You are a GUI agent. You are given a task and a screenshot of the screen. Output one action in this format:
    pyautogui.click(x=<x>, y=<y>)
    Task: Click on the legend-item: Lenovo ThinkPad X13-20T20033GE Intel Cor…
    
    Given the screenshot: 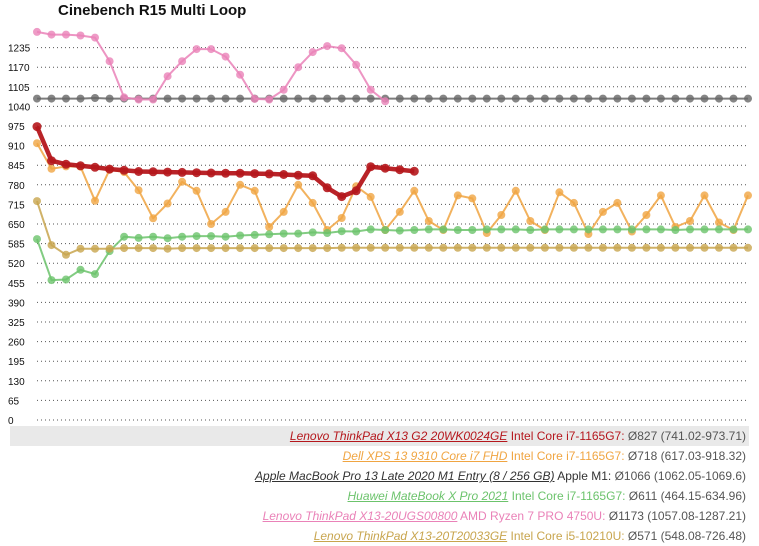 What is the action you would take?
    pyautogui.click(x=379, y=536)
    